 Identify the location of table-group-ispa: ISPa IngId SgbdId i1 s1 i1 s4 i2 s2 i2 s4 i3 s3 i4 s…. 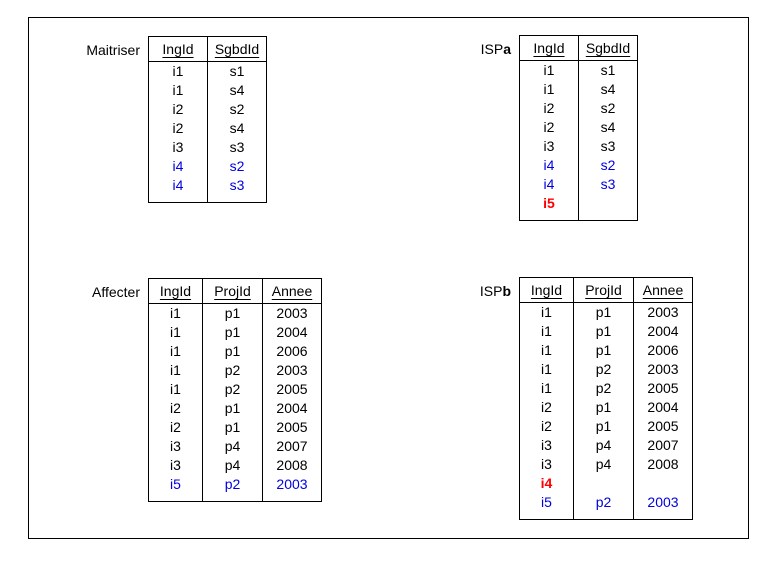
(554, 128).